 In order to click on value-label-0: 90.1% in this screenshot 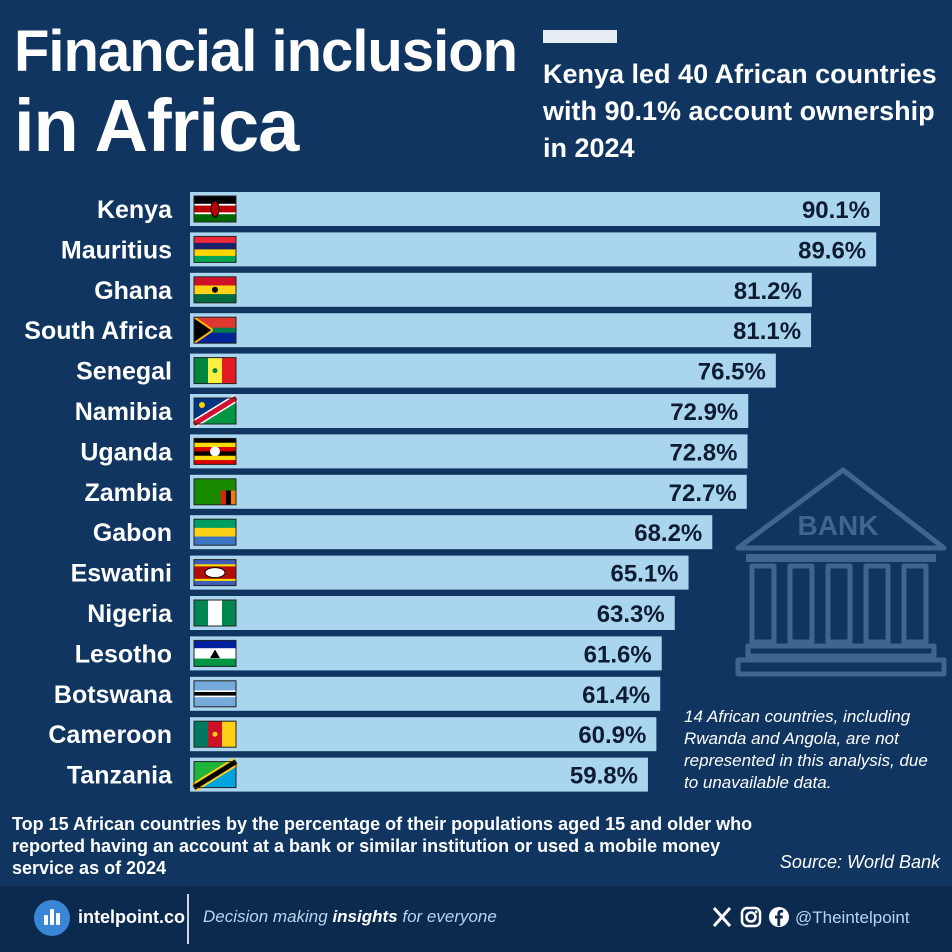, I will do `click(836, 210)`.